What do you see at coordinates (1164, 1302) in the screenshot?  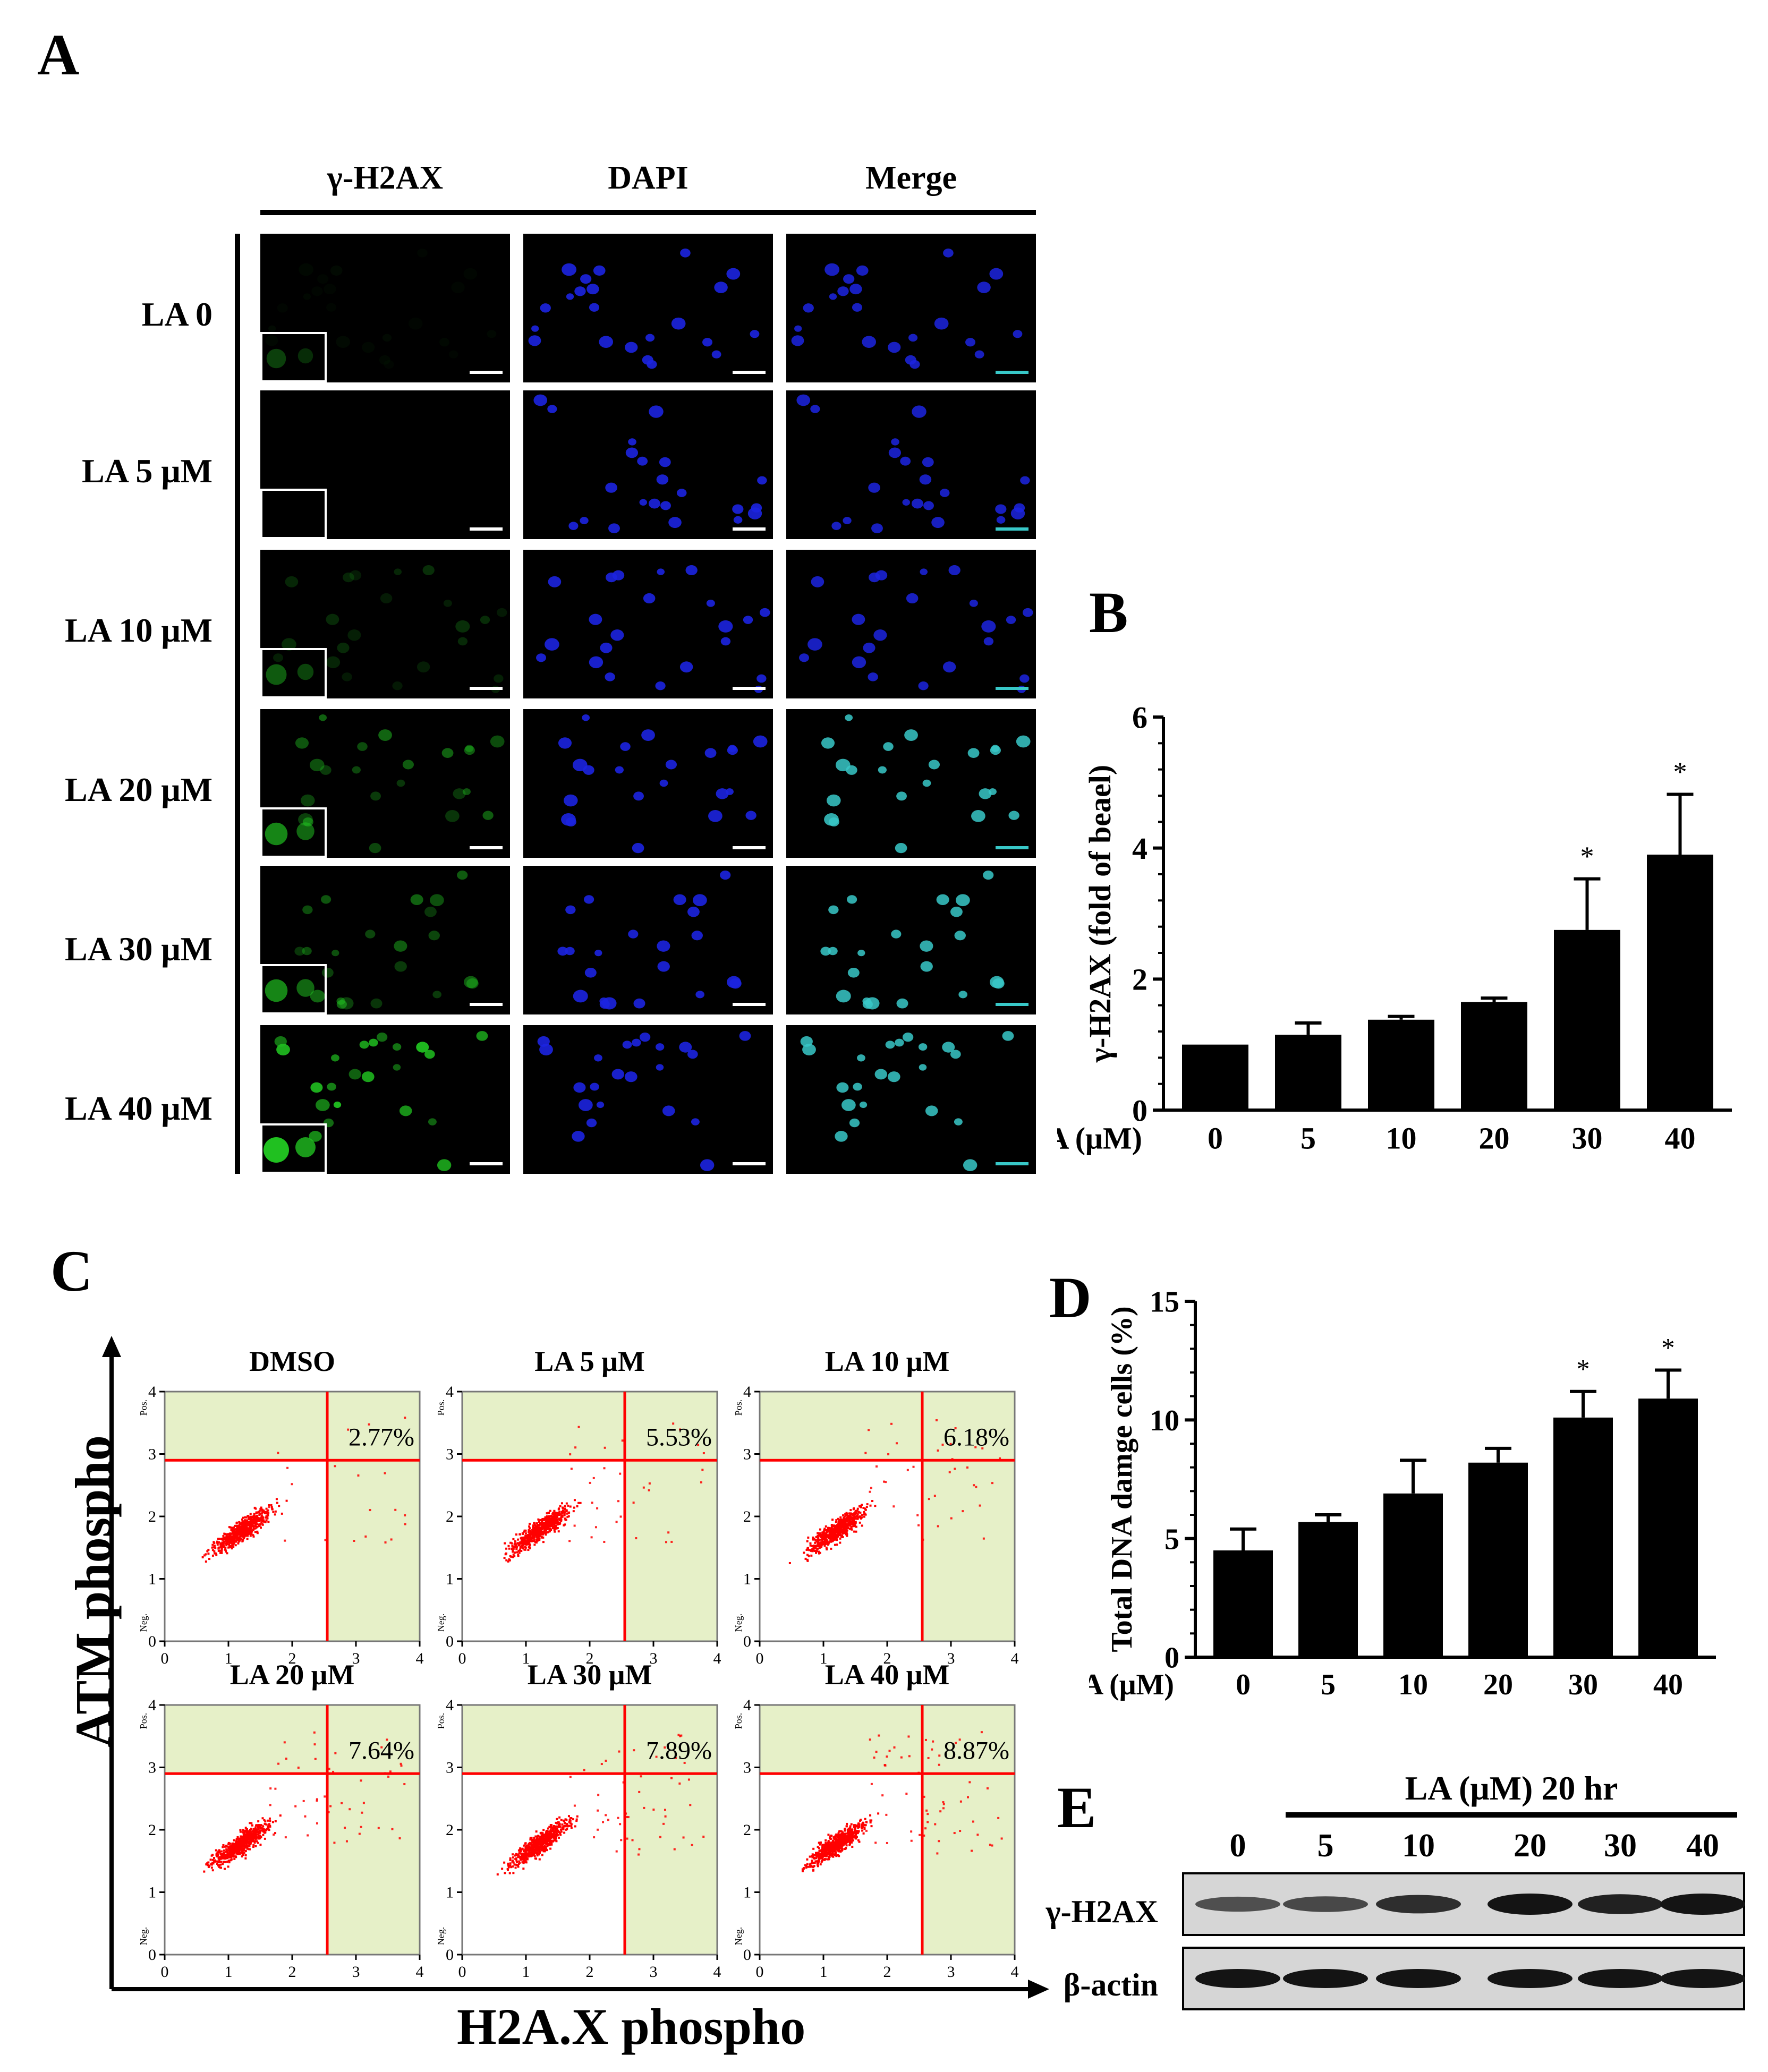 I see `y-tick-label: 15` at bounding box center [1164, 1302].